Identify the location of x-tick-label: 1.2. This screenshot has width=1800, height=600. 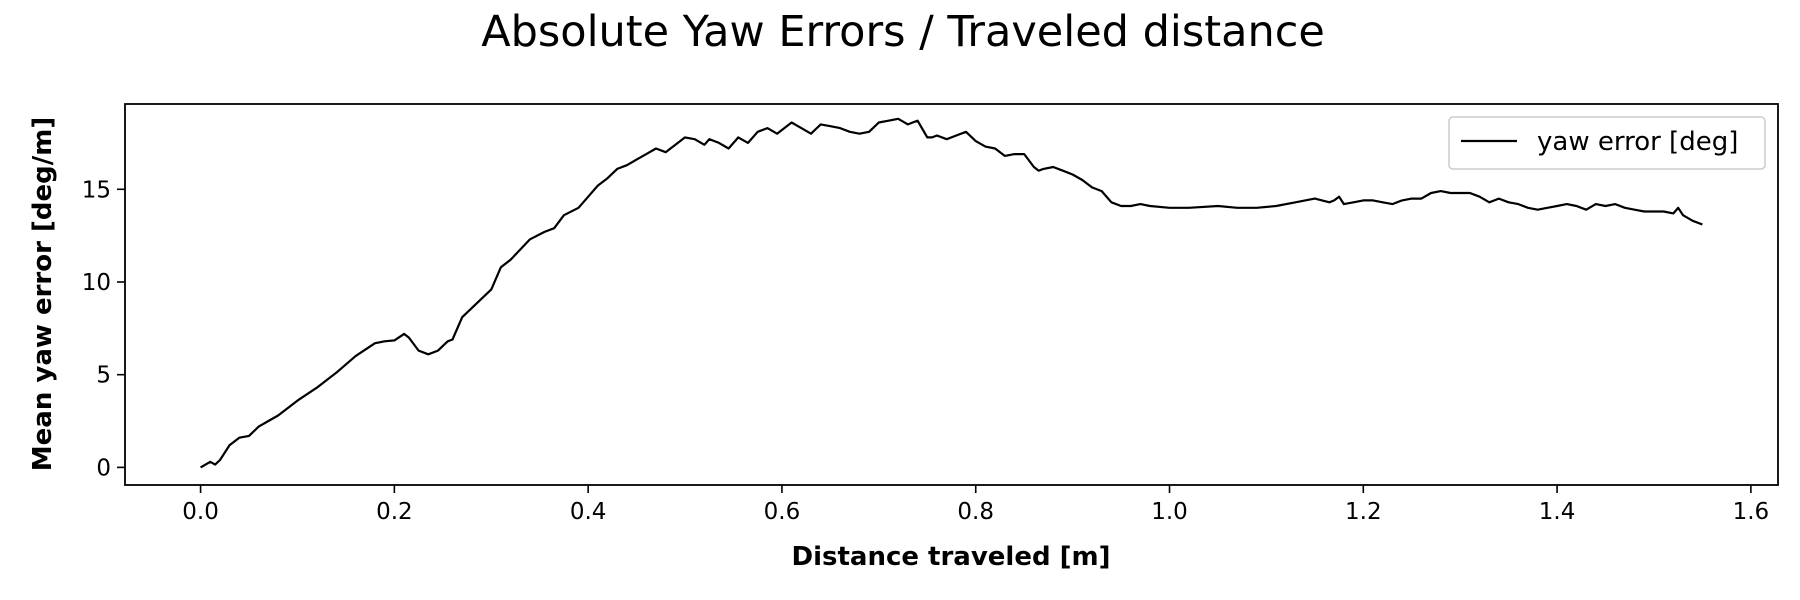
(1363, 512).